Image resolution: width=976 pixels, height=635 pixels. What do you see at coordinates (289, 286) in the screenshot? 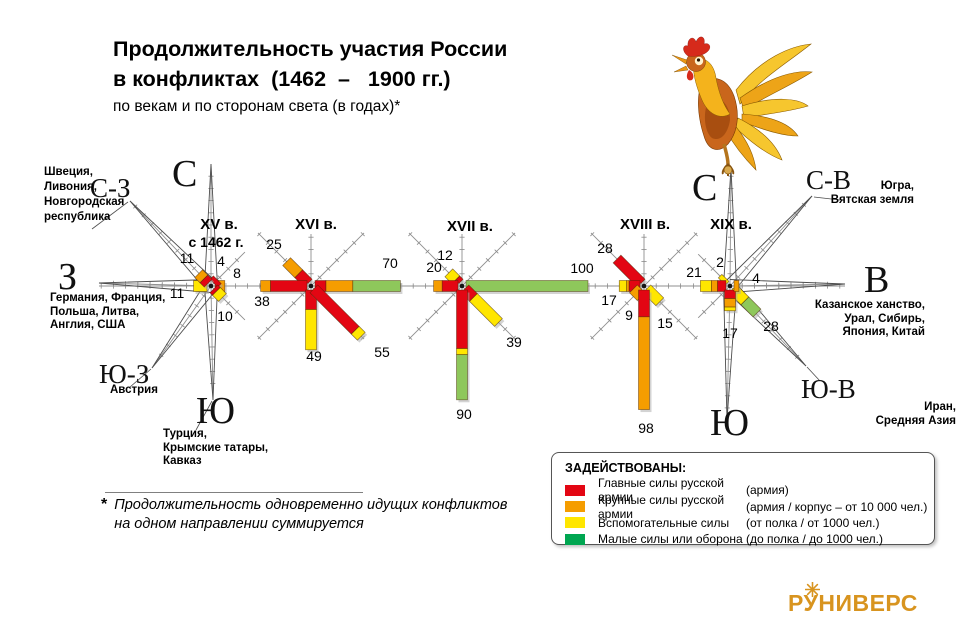
I see `bar-segment-red` at bounding box center [289, 286].